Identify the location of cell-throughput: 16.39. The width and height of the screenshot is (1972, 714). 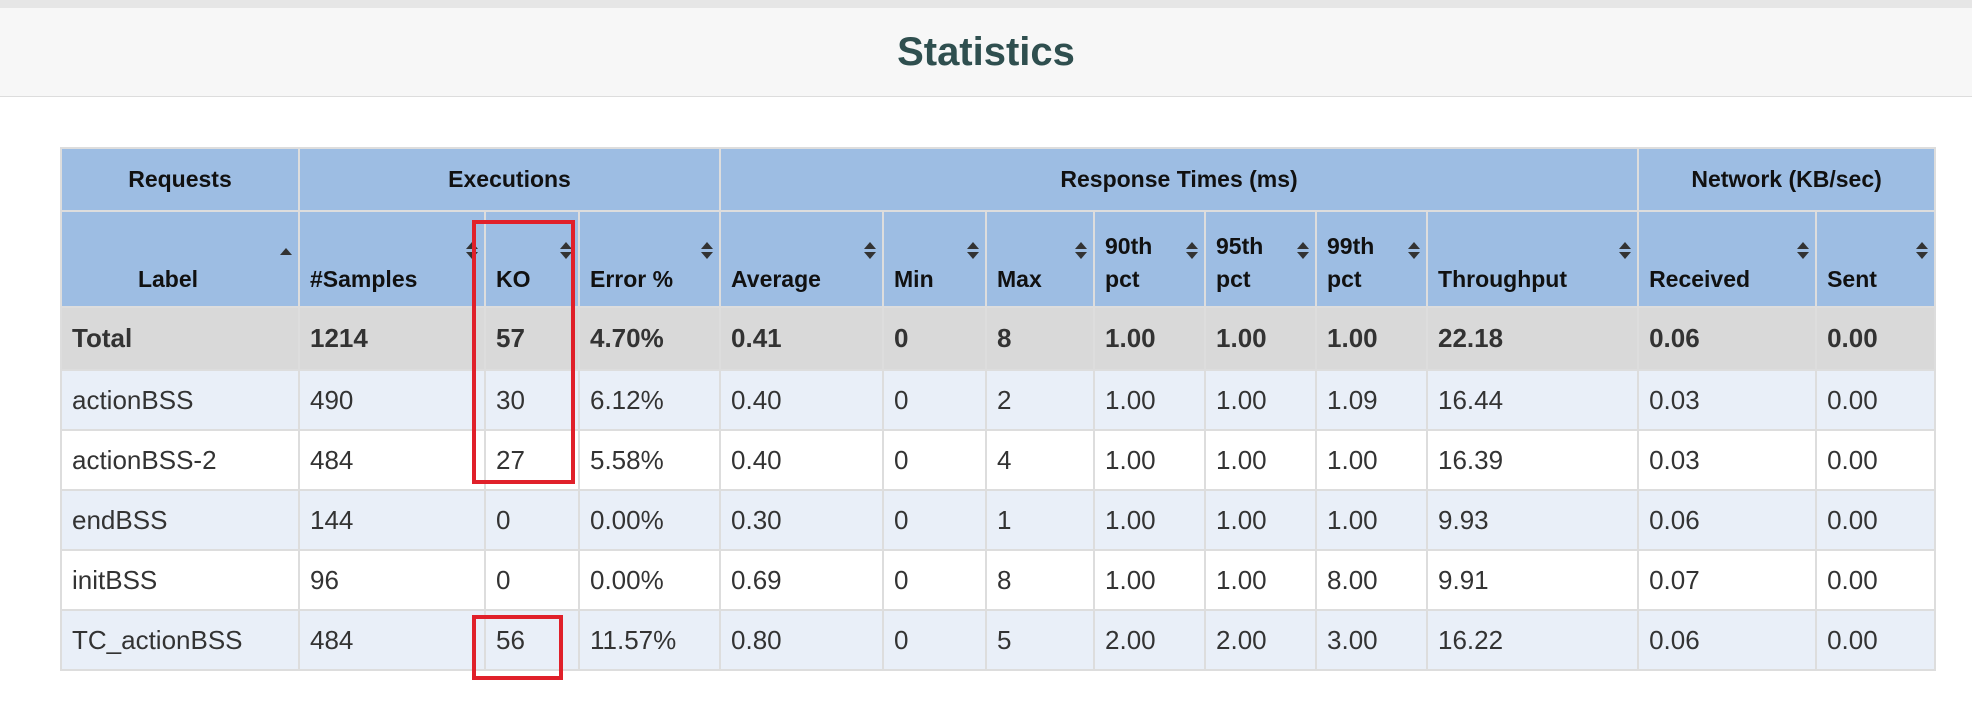
(1533, 460).